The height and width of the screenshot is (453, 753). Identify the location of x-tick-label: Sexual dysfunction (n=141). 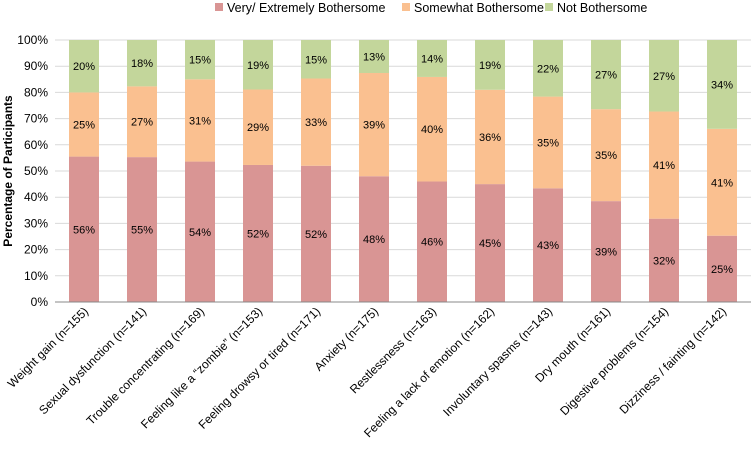
(92, 360).